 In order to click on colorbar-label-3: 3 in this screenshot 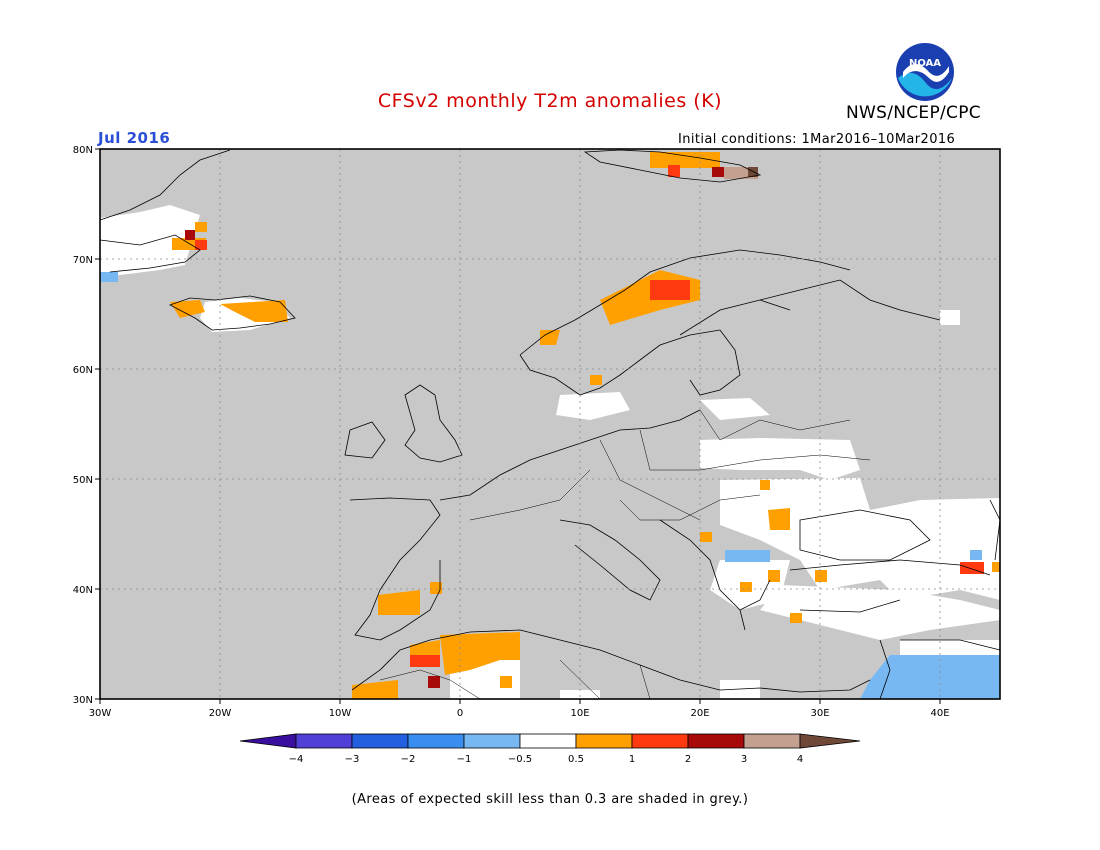, I will do `click(744, 759)`.